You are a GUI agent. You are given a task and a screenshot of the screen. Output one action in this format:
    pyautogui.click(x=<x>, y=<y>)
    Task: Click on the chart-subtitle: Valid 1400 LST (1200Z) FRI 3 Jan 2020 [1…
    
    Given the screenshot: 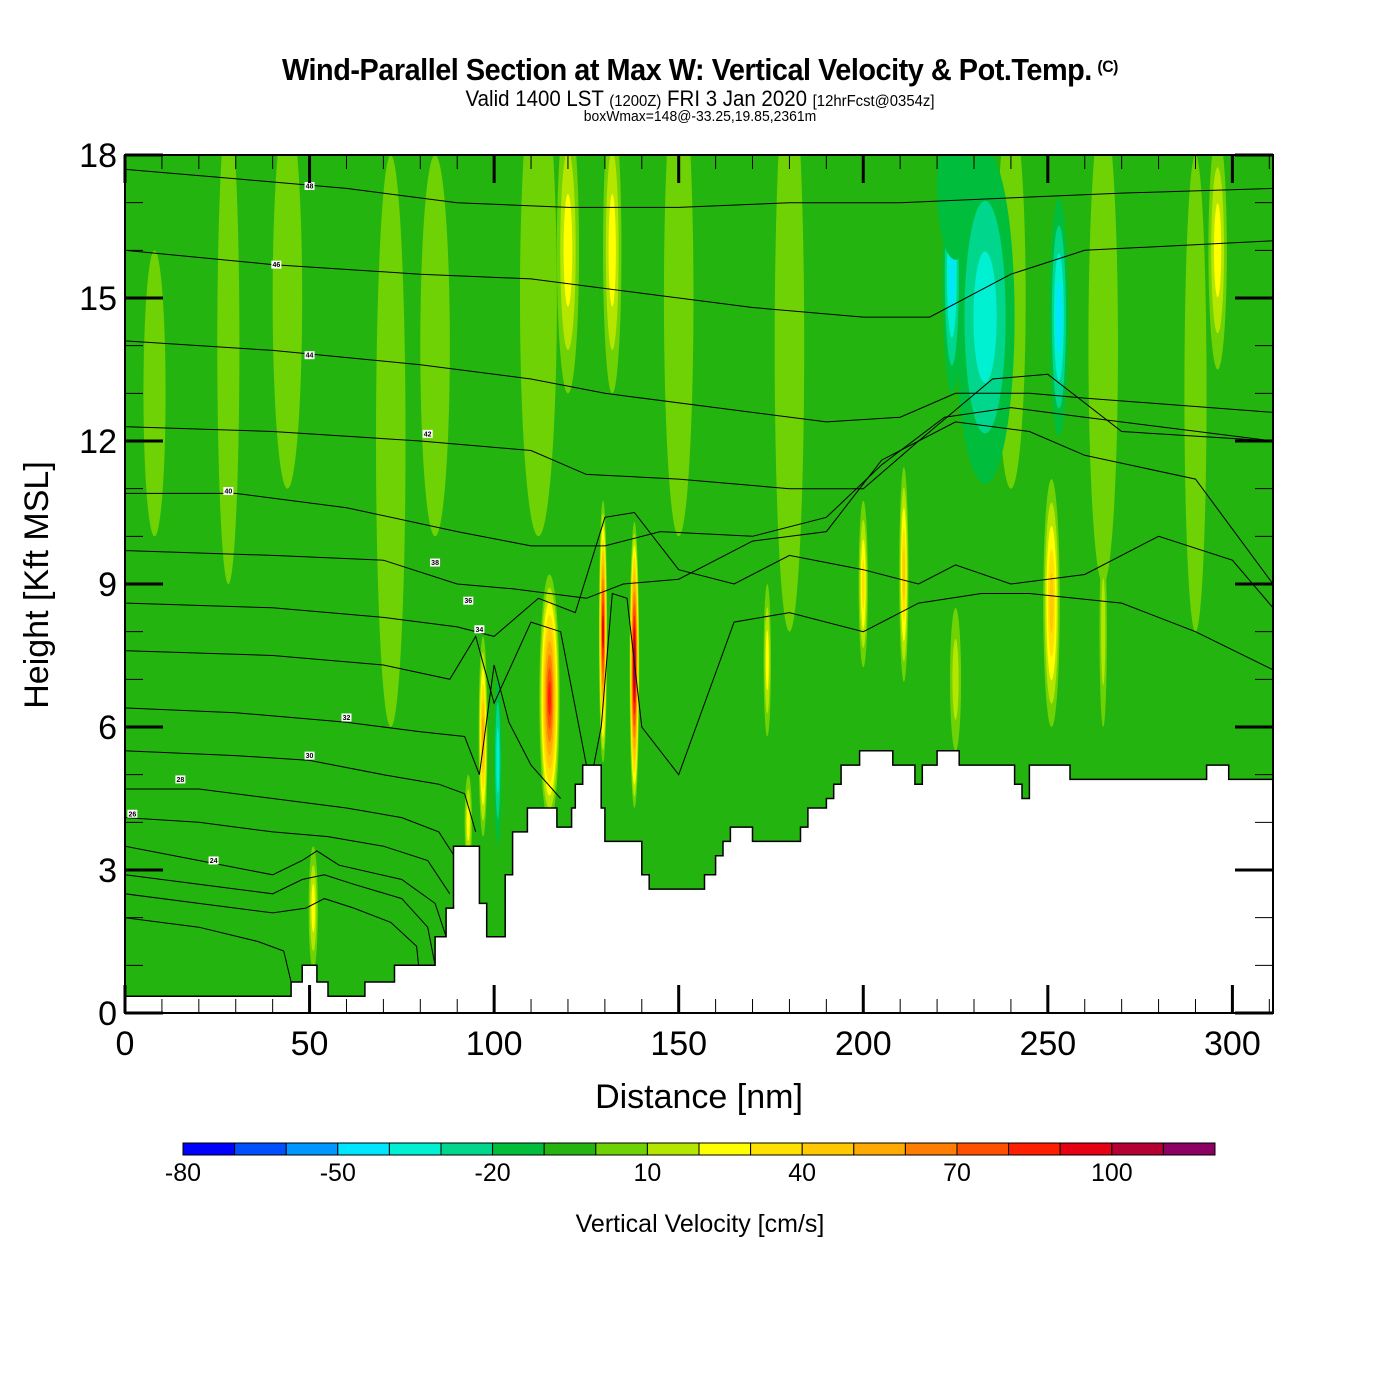 What is the action you would take?
    pyautogui.click(x=700, y=99)
    